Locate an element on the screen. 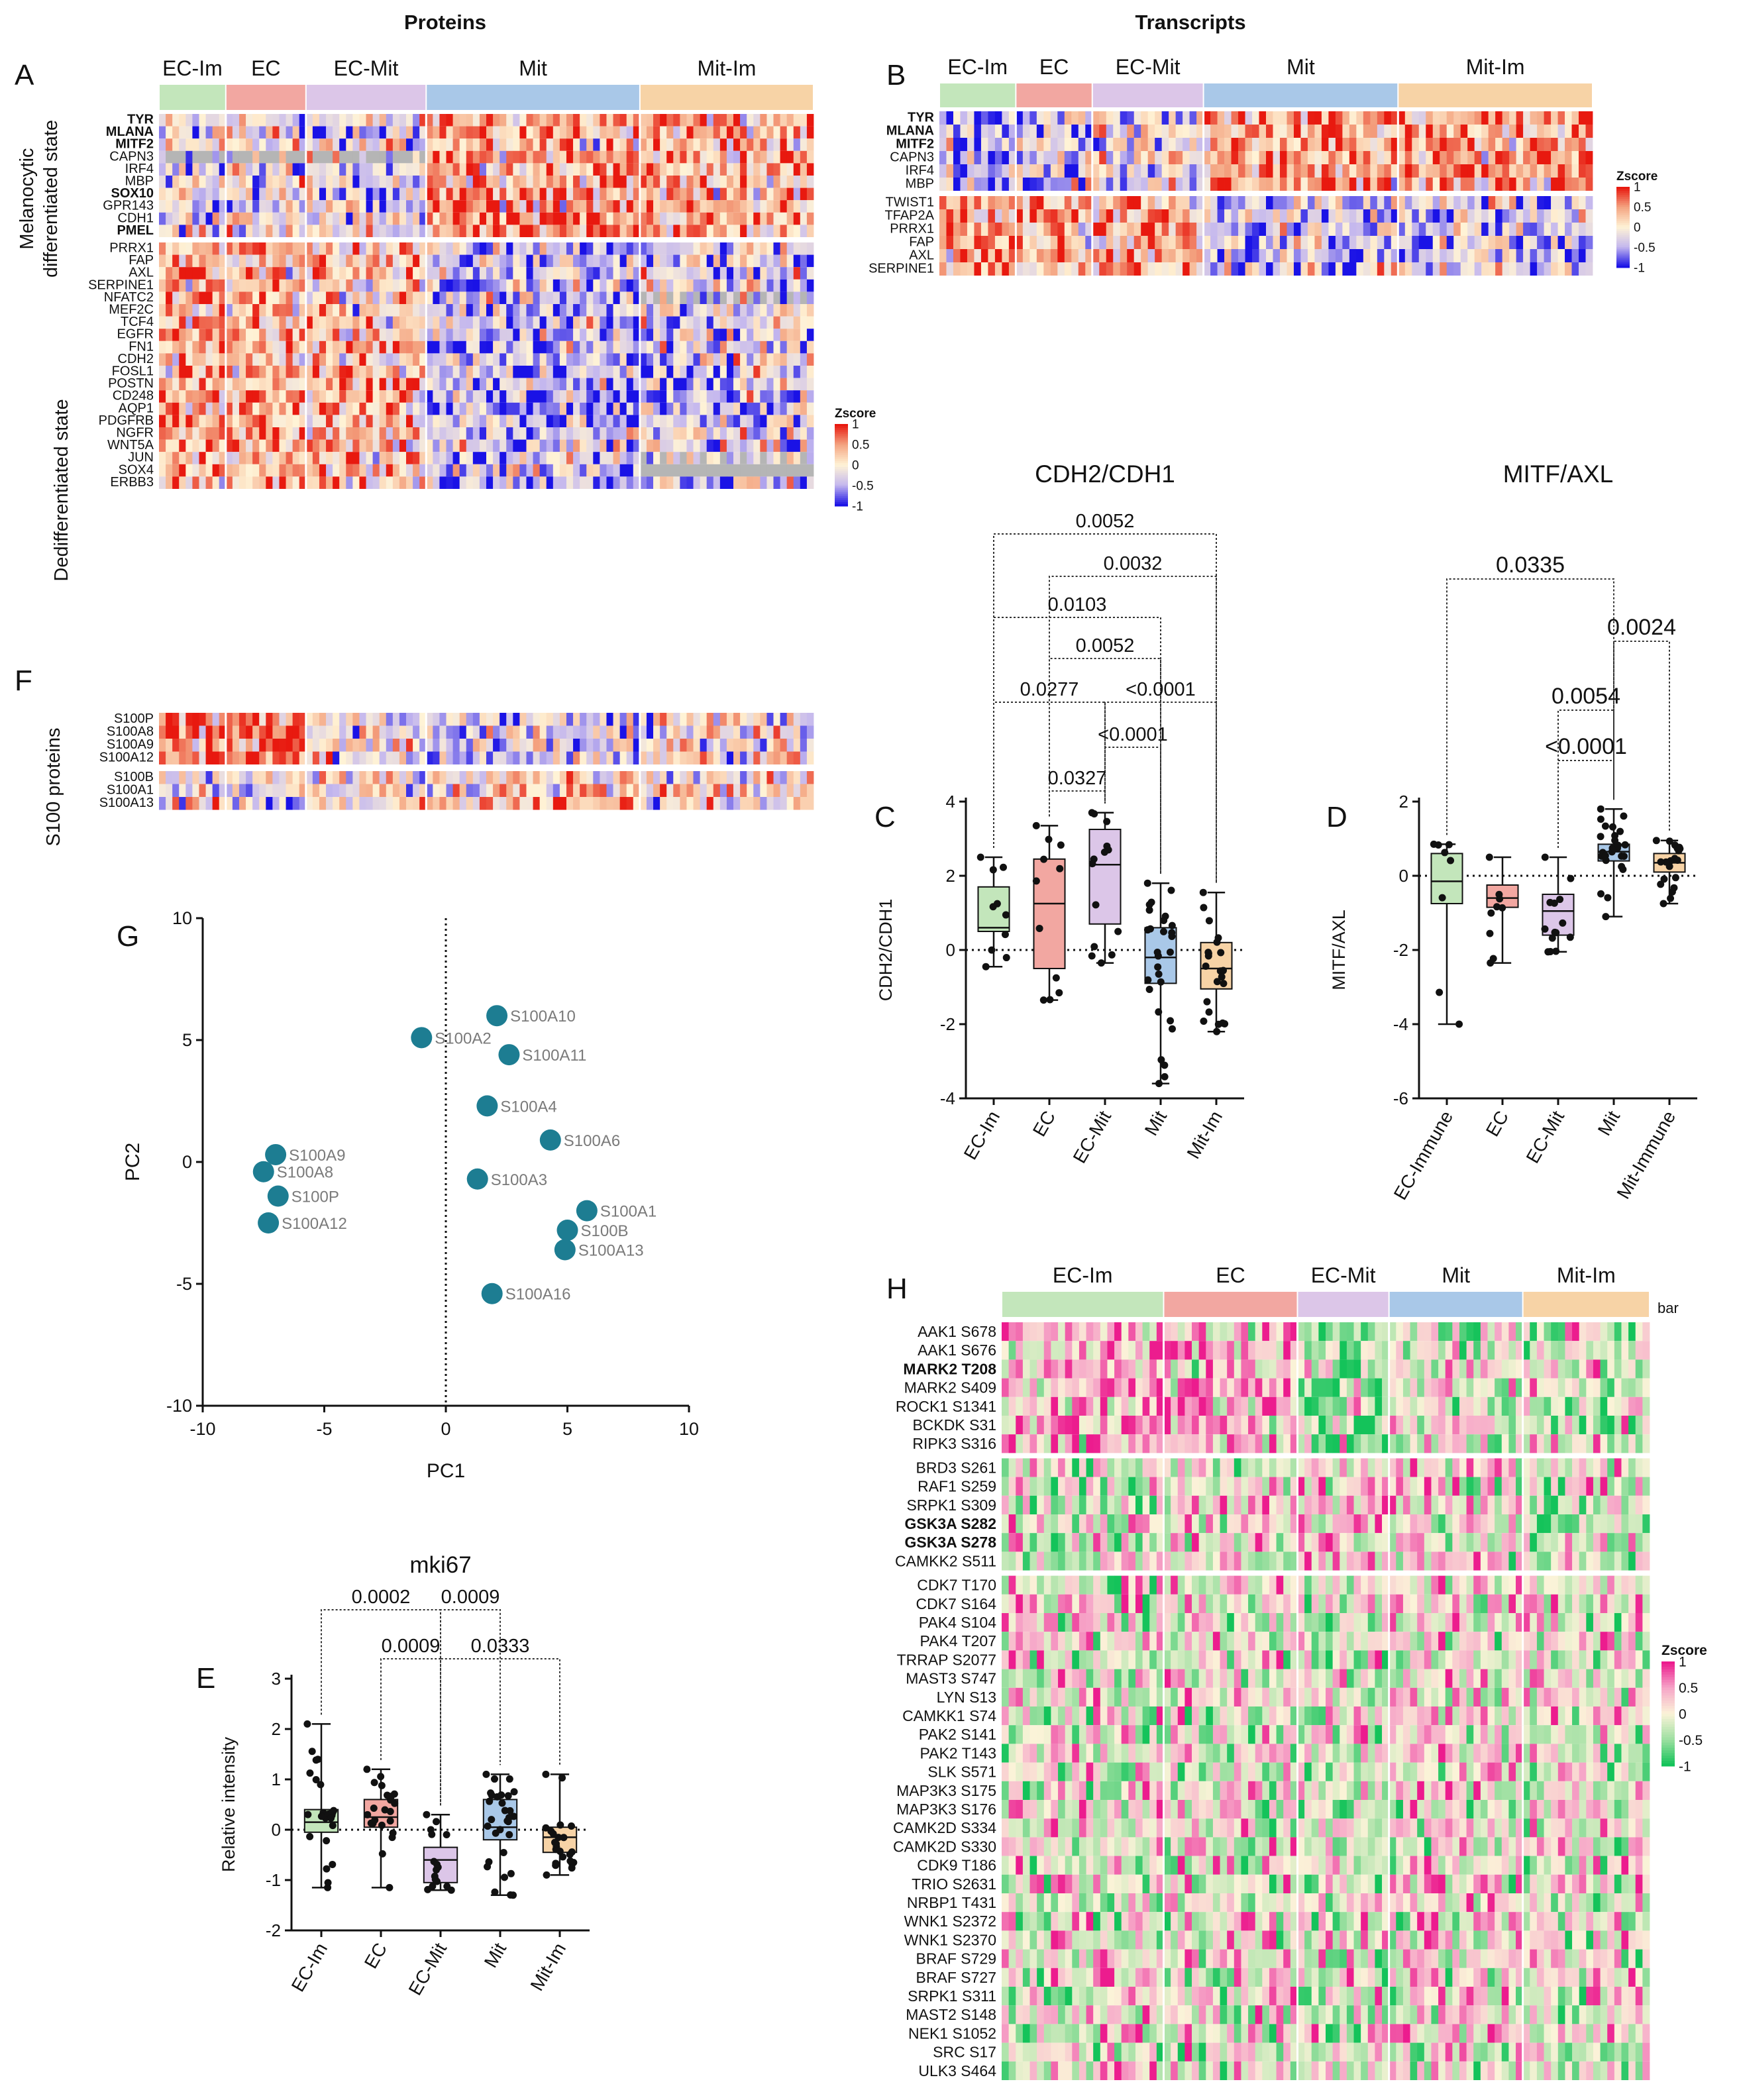 The image size is (1737, 2100). row-label: ERBB3 is located at coordinates (132, 482).